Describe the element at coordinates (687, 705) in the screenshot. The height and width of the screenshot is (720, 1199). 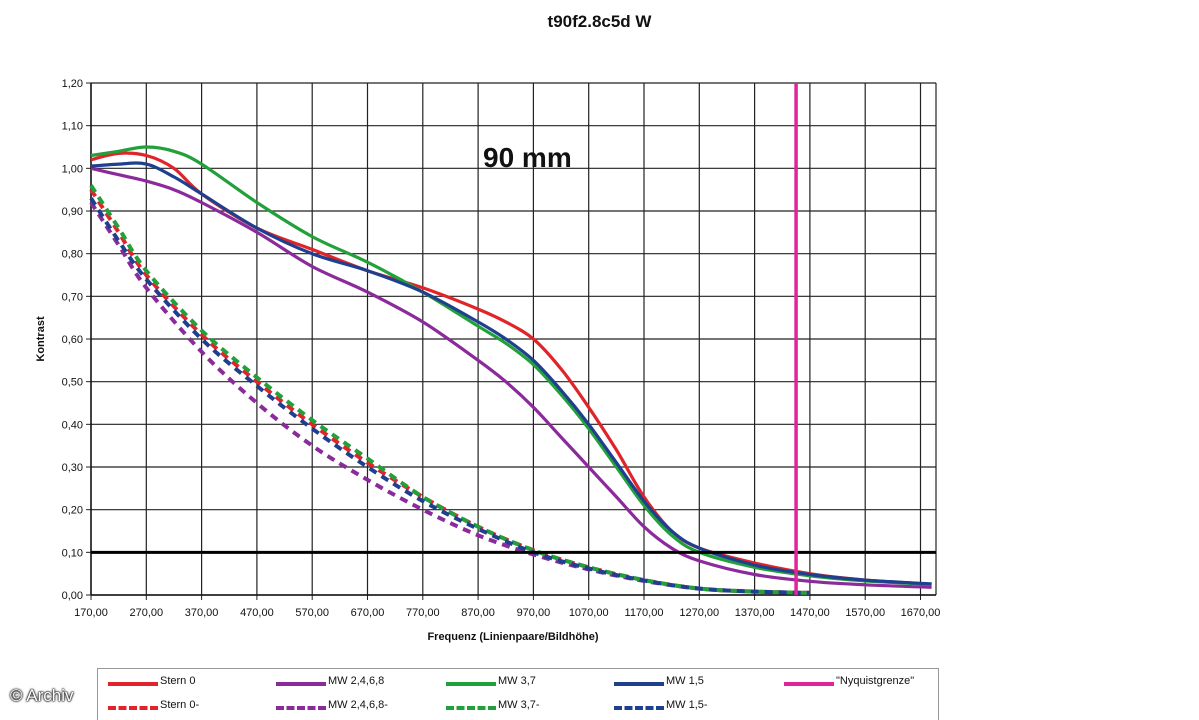
I see `legend-label: MW 1,5-` at that location.